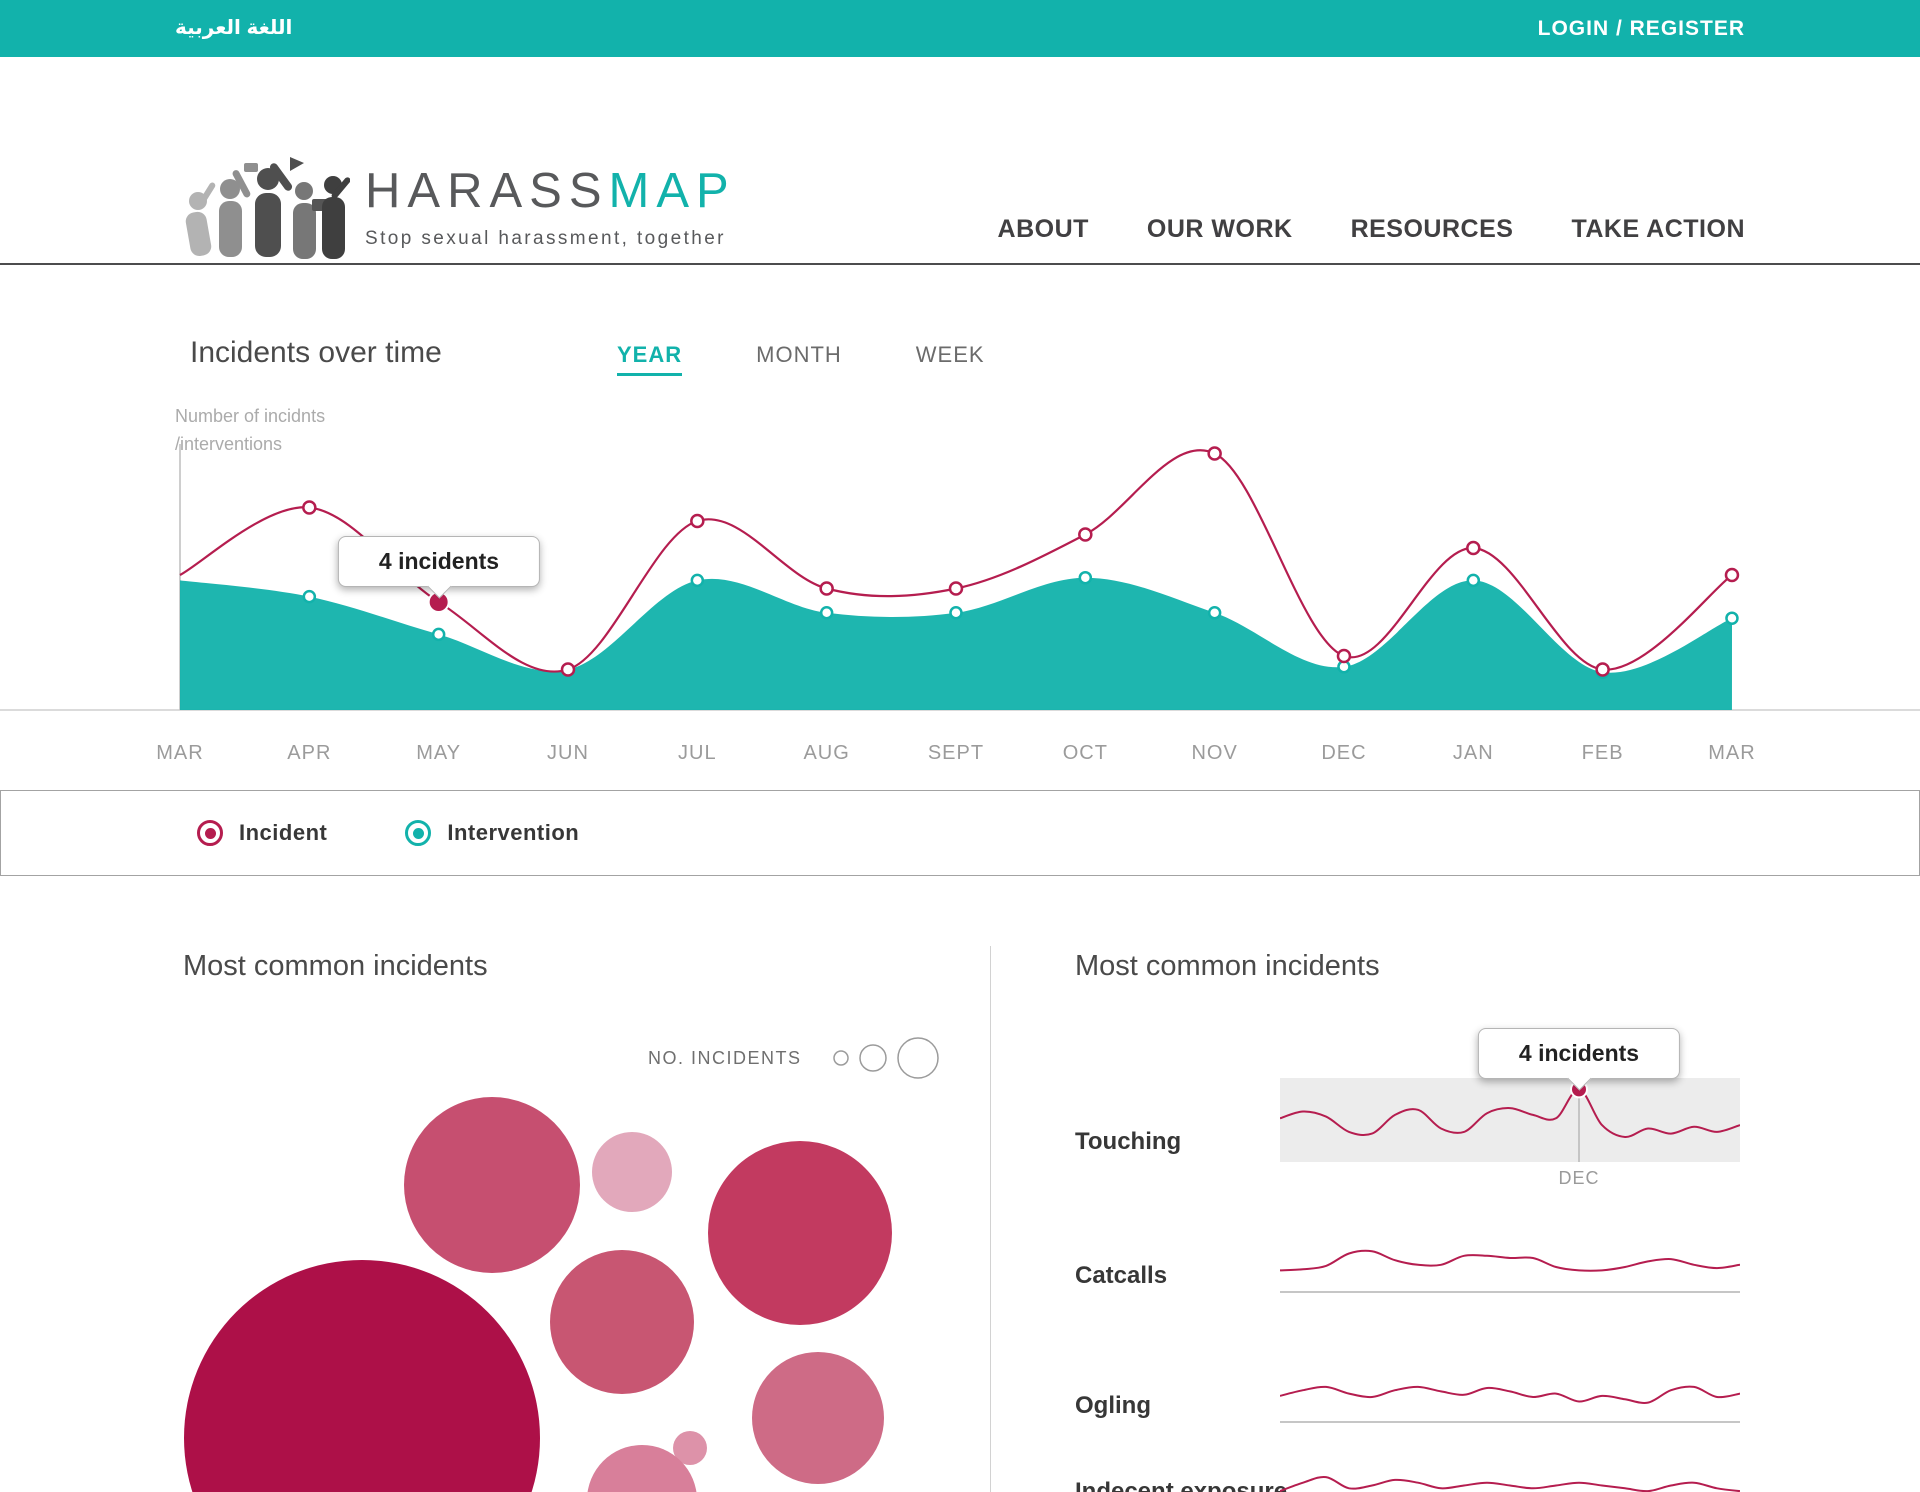 This screenshot has height=1492, width=1920. I want to click on sparkline-axis-label-dec: DEC, so click(1579, 1178).